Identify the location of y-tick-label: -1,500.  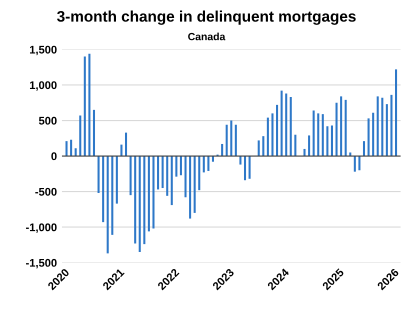
(41, 263).